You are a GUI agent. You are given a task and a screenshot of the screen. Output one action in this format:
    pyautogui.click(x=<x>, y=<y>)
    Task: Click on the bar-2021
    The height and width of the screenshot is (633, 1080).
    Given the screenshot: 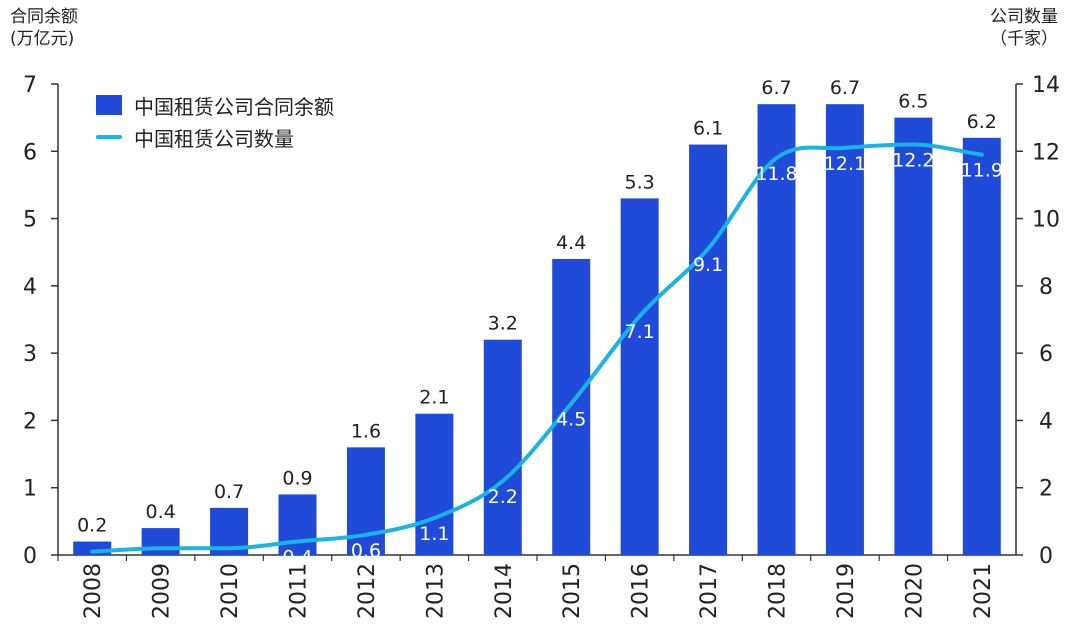 What is the action you would take?
    pyautogui.click(x=981, y=346)
    